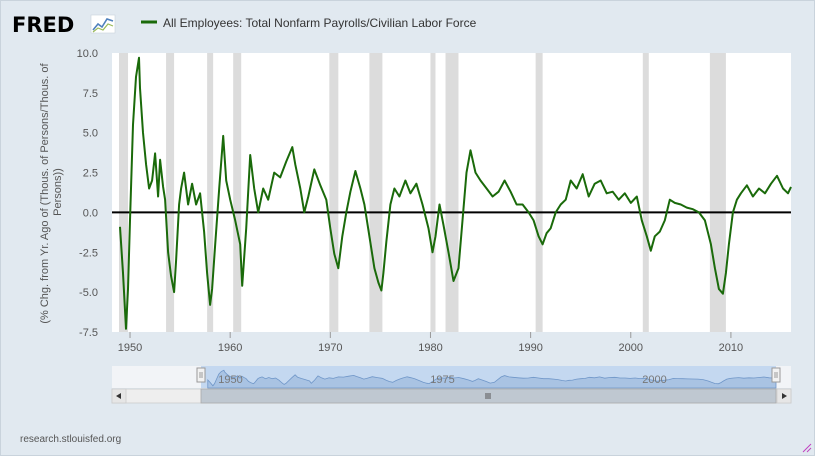 The image size is (815, 456). Describe the element at coordinates (430, 348) in the screenshot. I see `x-tick-label: 1980` at that location.